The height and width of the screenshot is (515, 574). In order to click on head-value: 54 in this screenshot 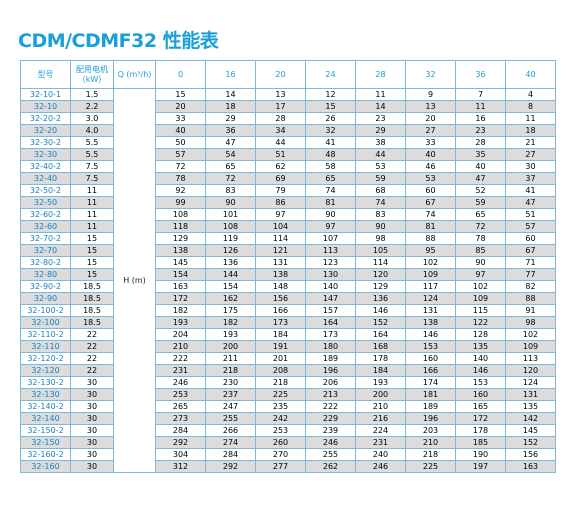, I will do `click(230, 154)`.